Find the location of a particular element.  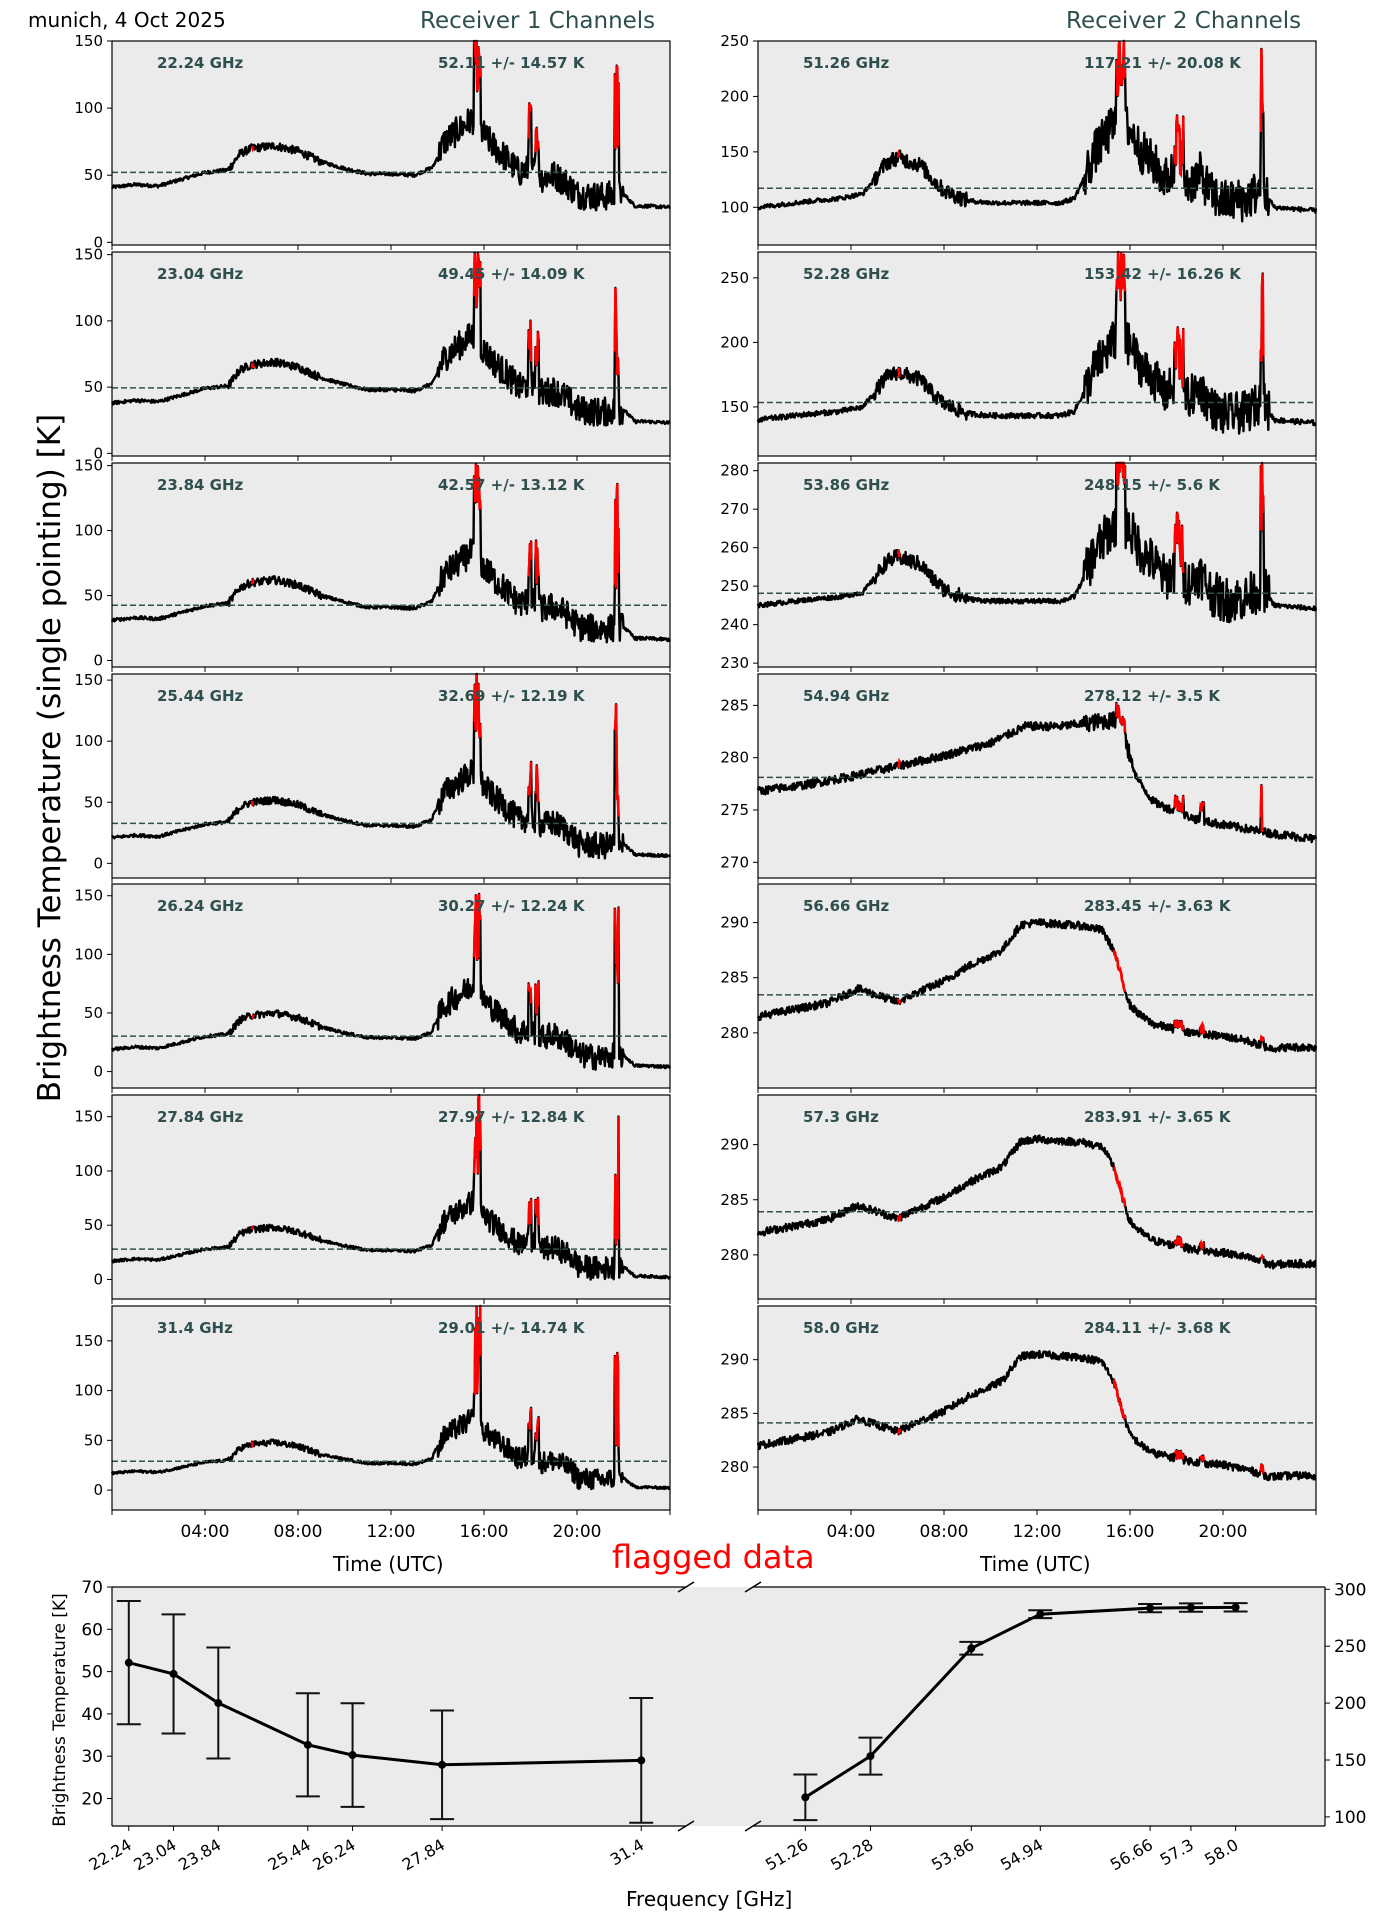

y-tick-label: 200 is located at coordinates (734, 96).